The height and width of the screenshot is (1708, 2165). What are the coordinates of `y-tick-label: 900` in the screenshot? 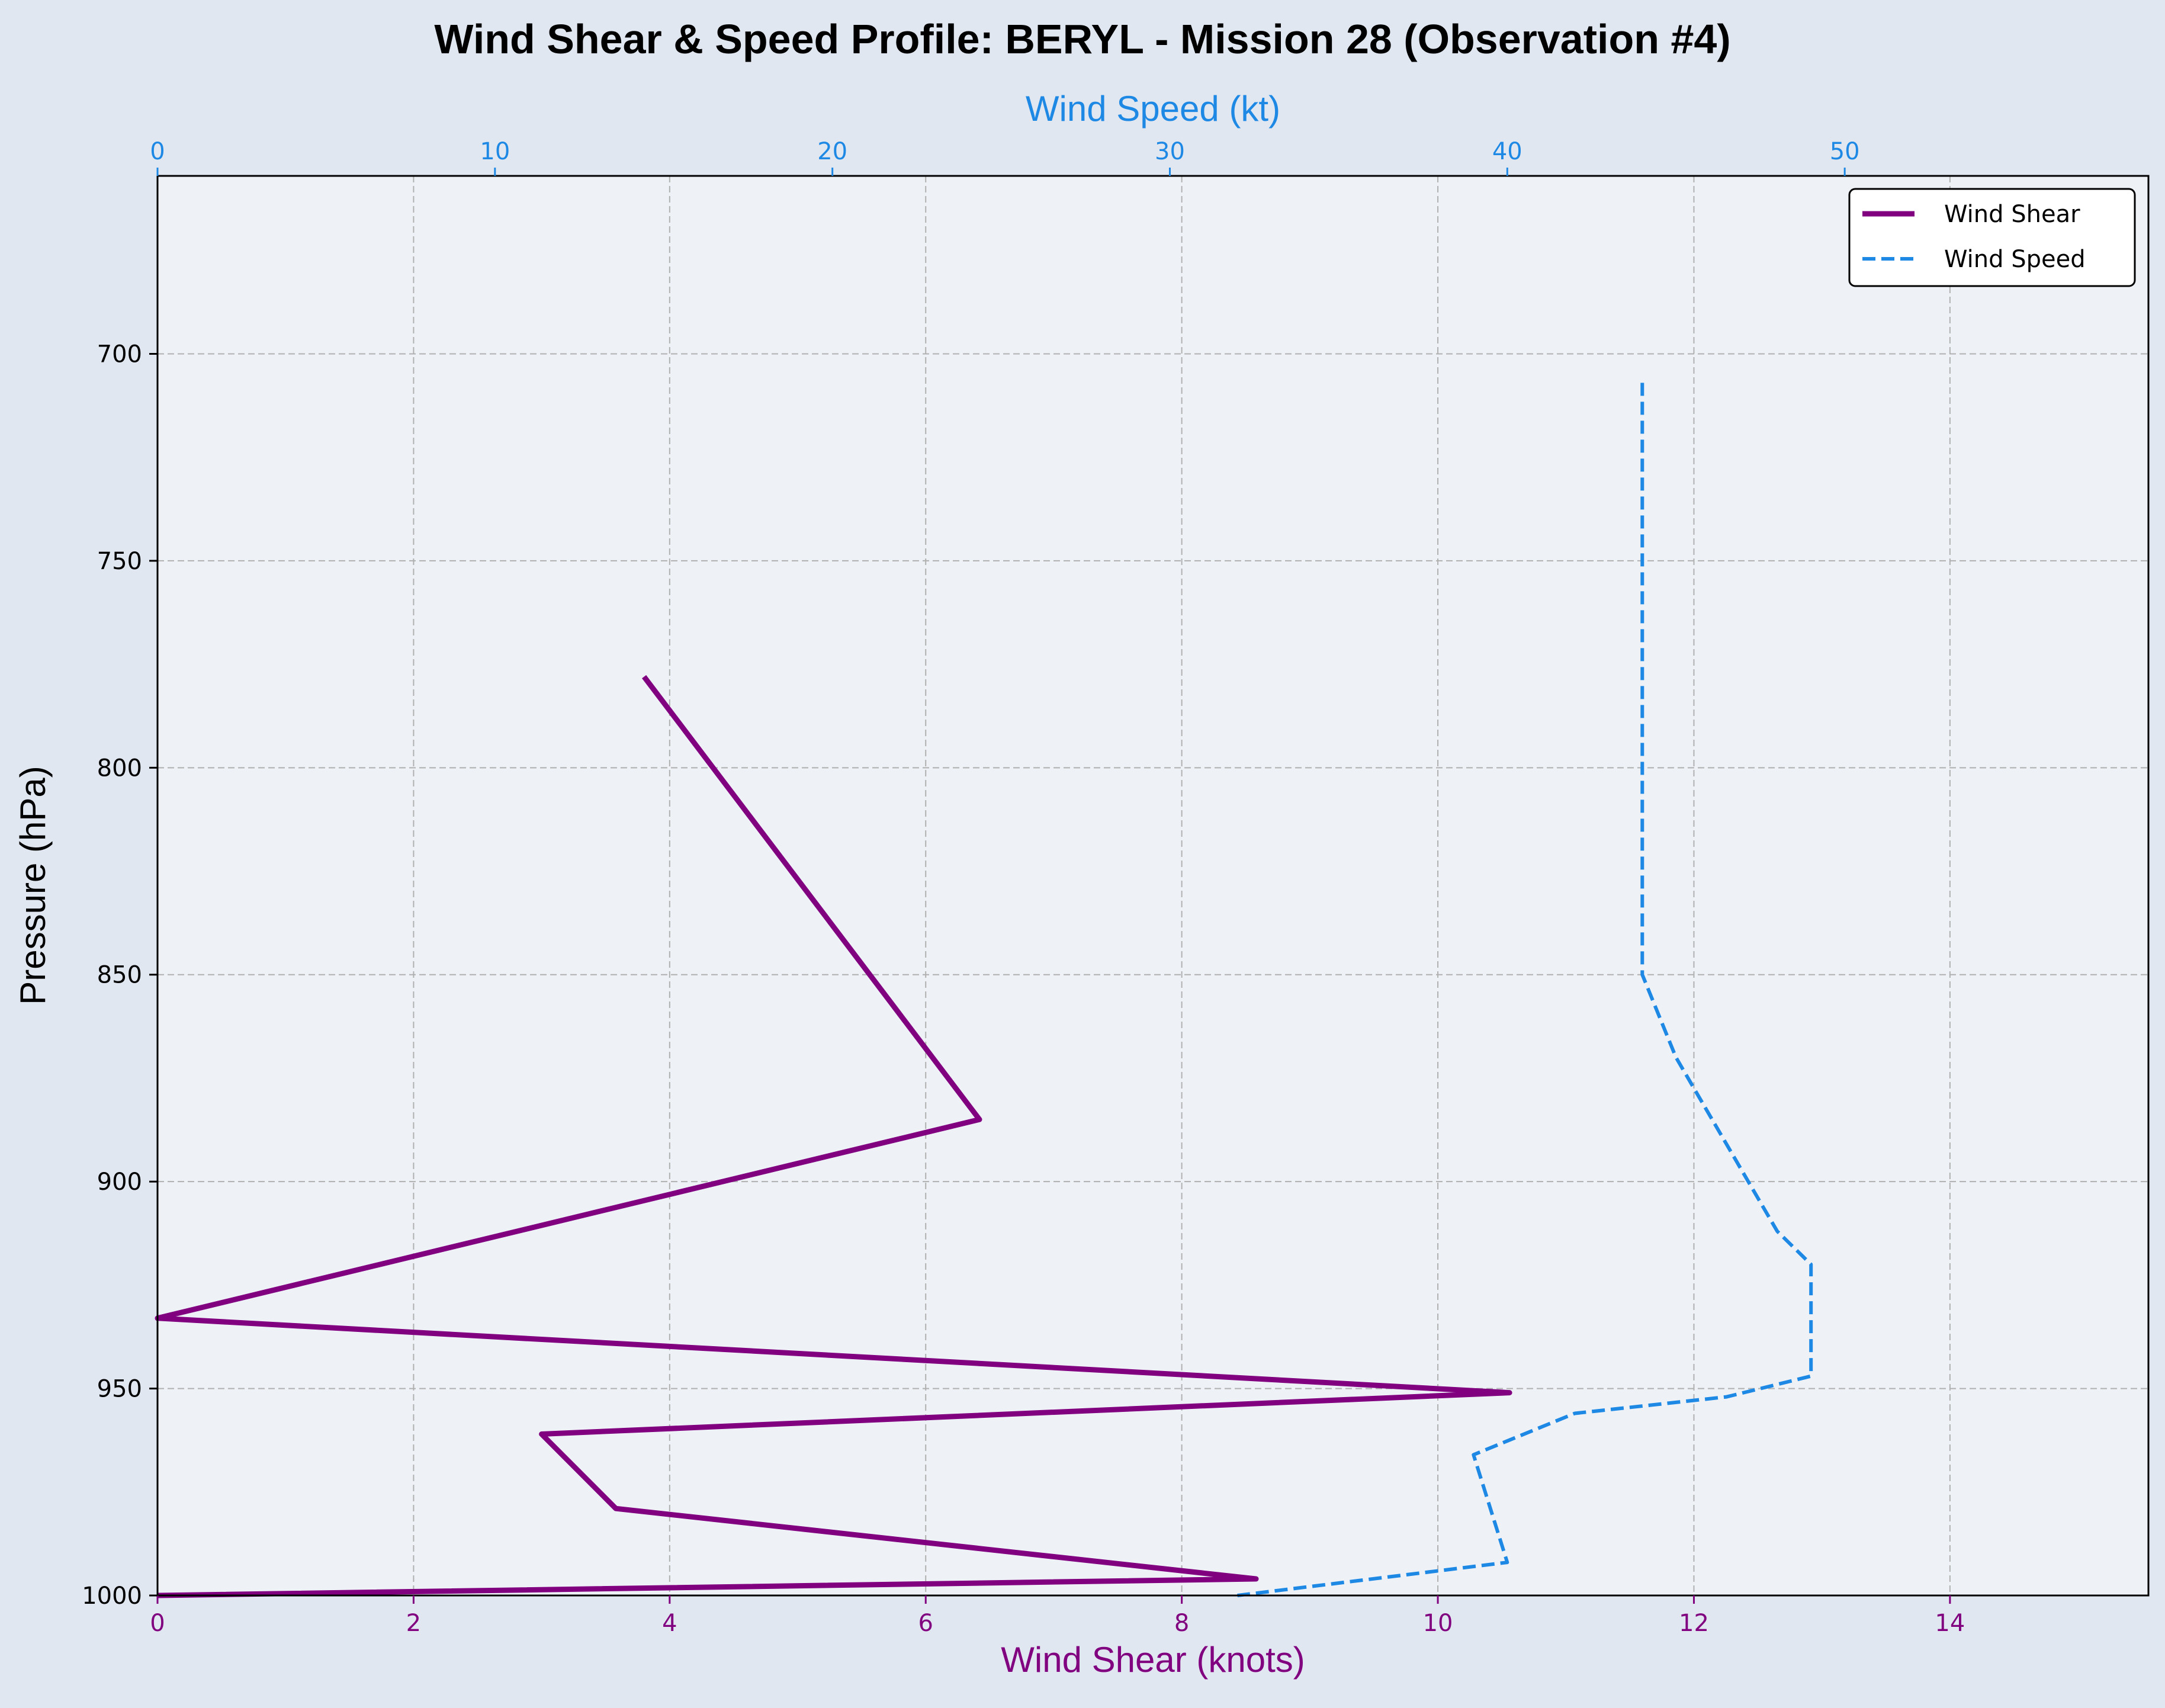 It's located at (120, 1182).